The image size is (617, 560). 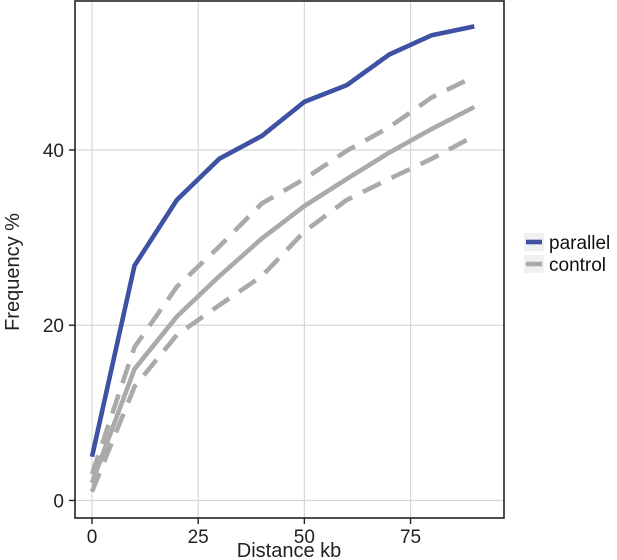 What do you see at coordinates (410, 537) in the screenshot?
I see `x-tick-label: 75` at bounding box center [410, 537].